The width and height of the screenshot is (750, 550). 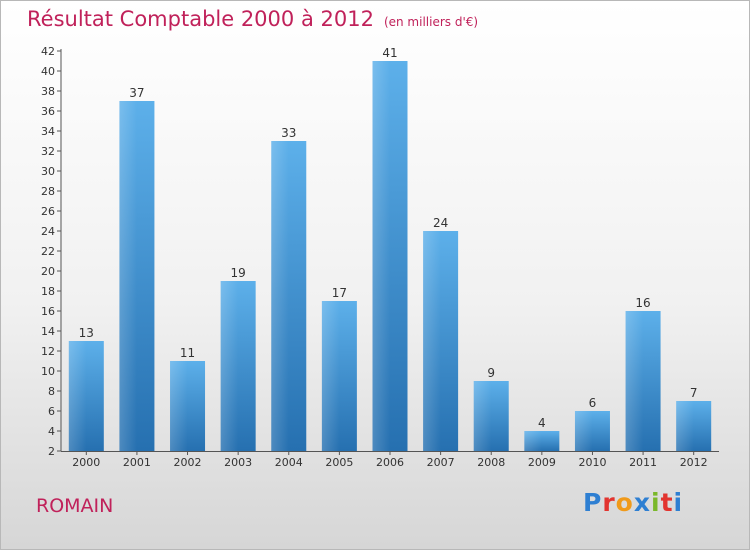 What do you see at coordinates (694, 393) in the screenshot?
I see `data-label: 7` at bounding box center [694, 393].